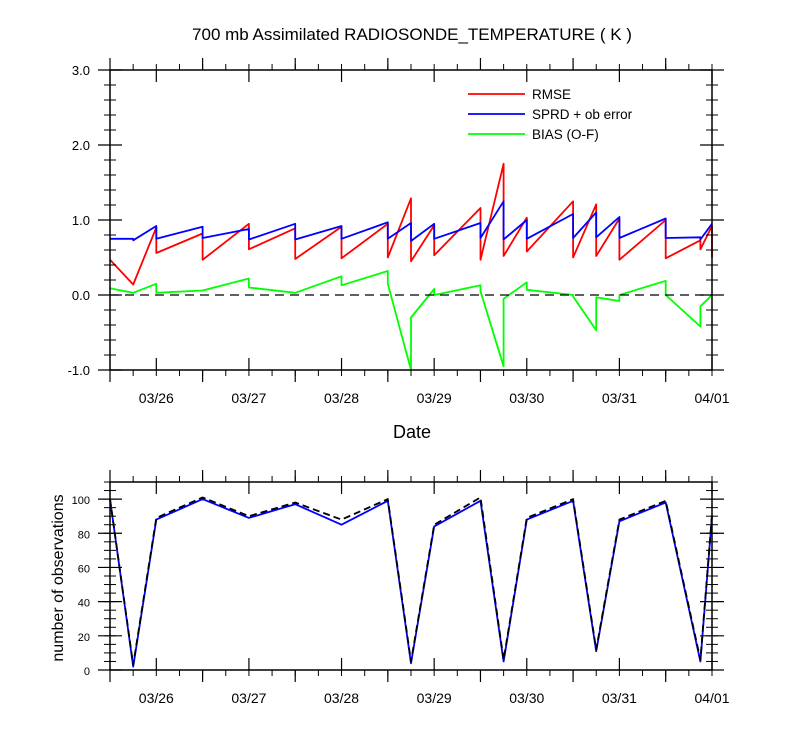  I want to click on y-axis-label-observations: number of observations, so click(58, 577).